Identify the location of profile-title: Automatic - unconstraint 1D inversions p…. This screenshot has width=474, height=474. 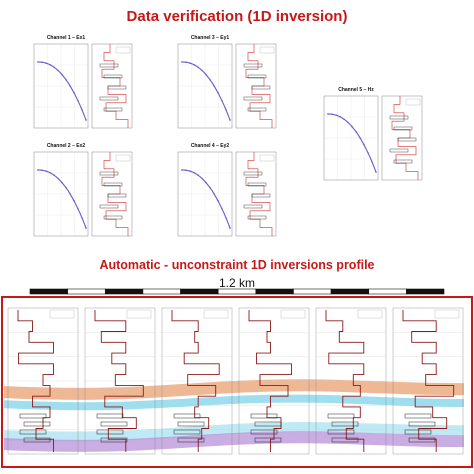
(237, 265).